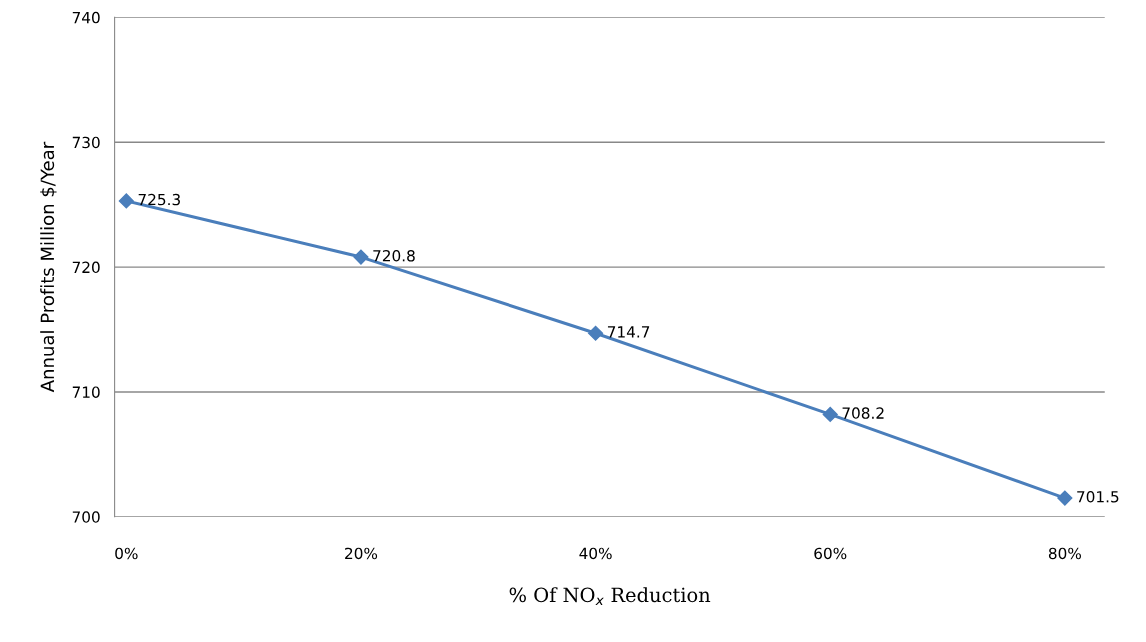  What do you see at coordinates (863, 413) in the screenshot?
I see `data-label: 708.2` at bounding box center [863, 413].